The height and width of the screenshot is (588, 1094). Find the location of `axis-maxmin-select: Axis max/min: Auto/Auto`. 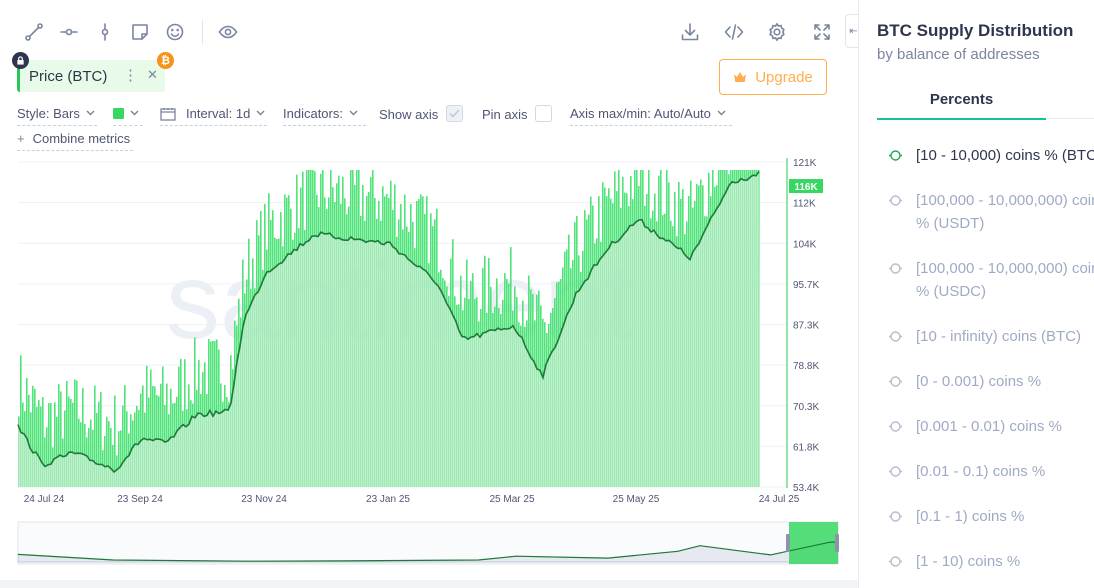

axis-maxmin-select: Axis max/min: Auto/Auto is located at coordinates (651, 115).